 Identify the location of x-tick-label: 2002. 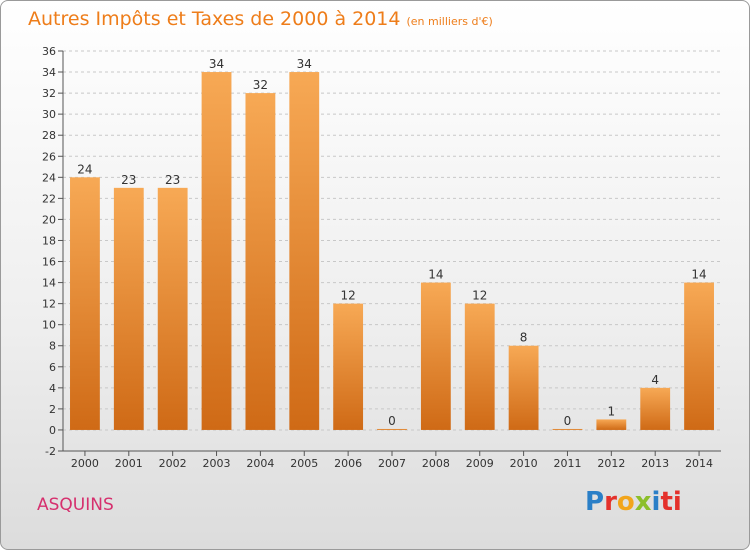
(173, 463).